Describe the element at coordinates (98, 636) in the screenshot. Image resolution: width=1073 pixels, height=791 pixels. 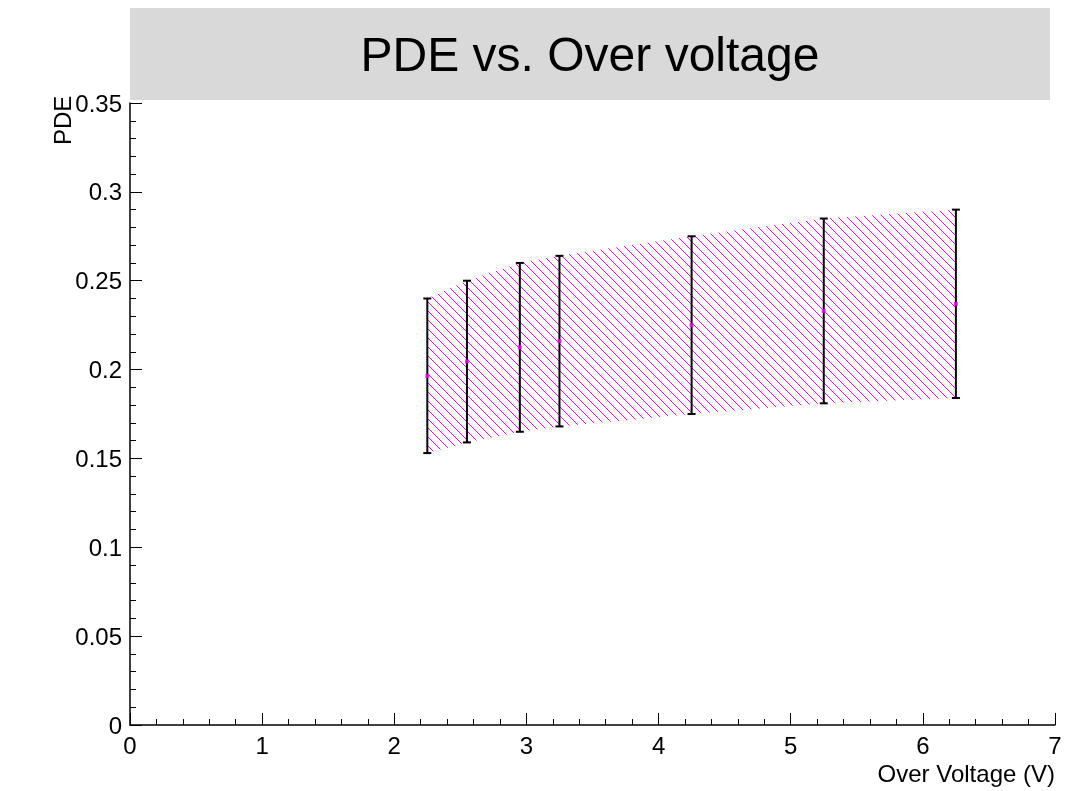
I see `y-tick-label: 0.05` at that location.